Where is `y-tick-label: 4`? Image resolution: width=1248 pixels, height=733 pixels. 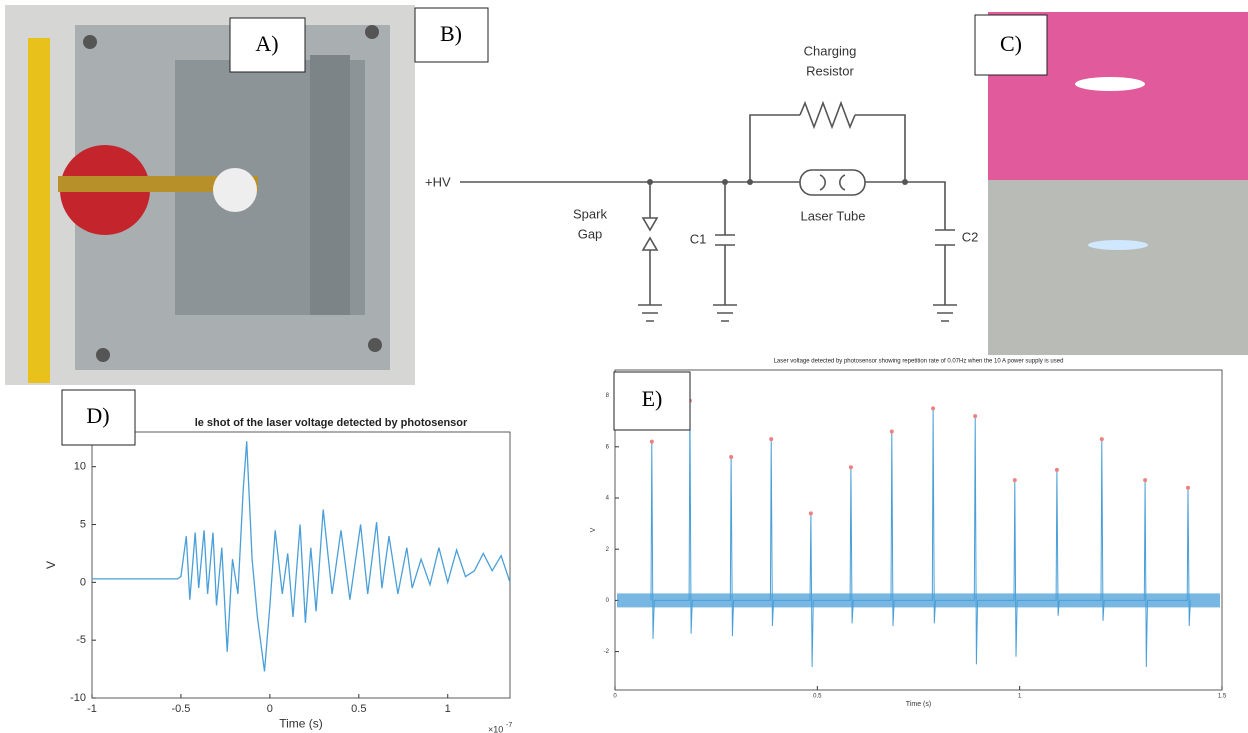
y-tick-label: 4 is located at coordinates (608, 499).